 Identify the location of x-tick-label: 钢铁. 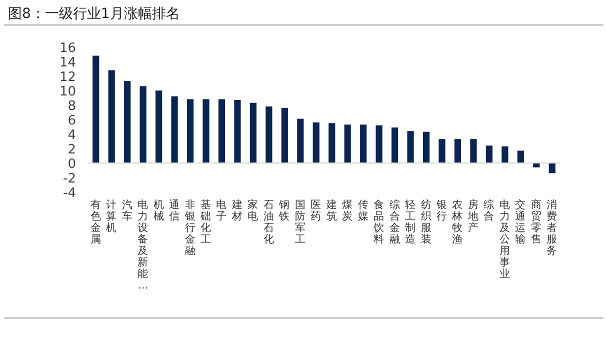
(284, 210).